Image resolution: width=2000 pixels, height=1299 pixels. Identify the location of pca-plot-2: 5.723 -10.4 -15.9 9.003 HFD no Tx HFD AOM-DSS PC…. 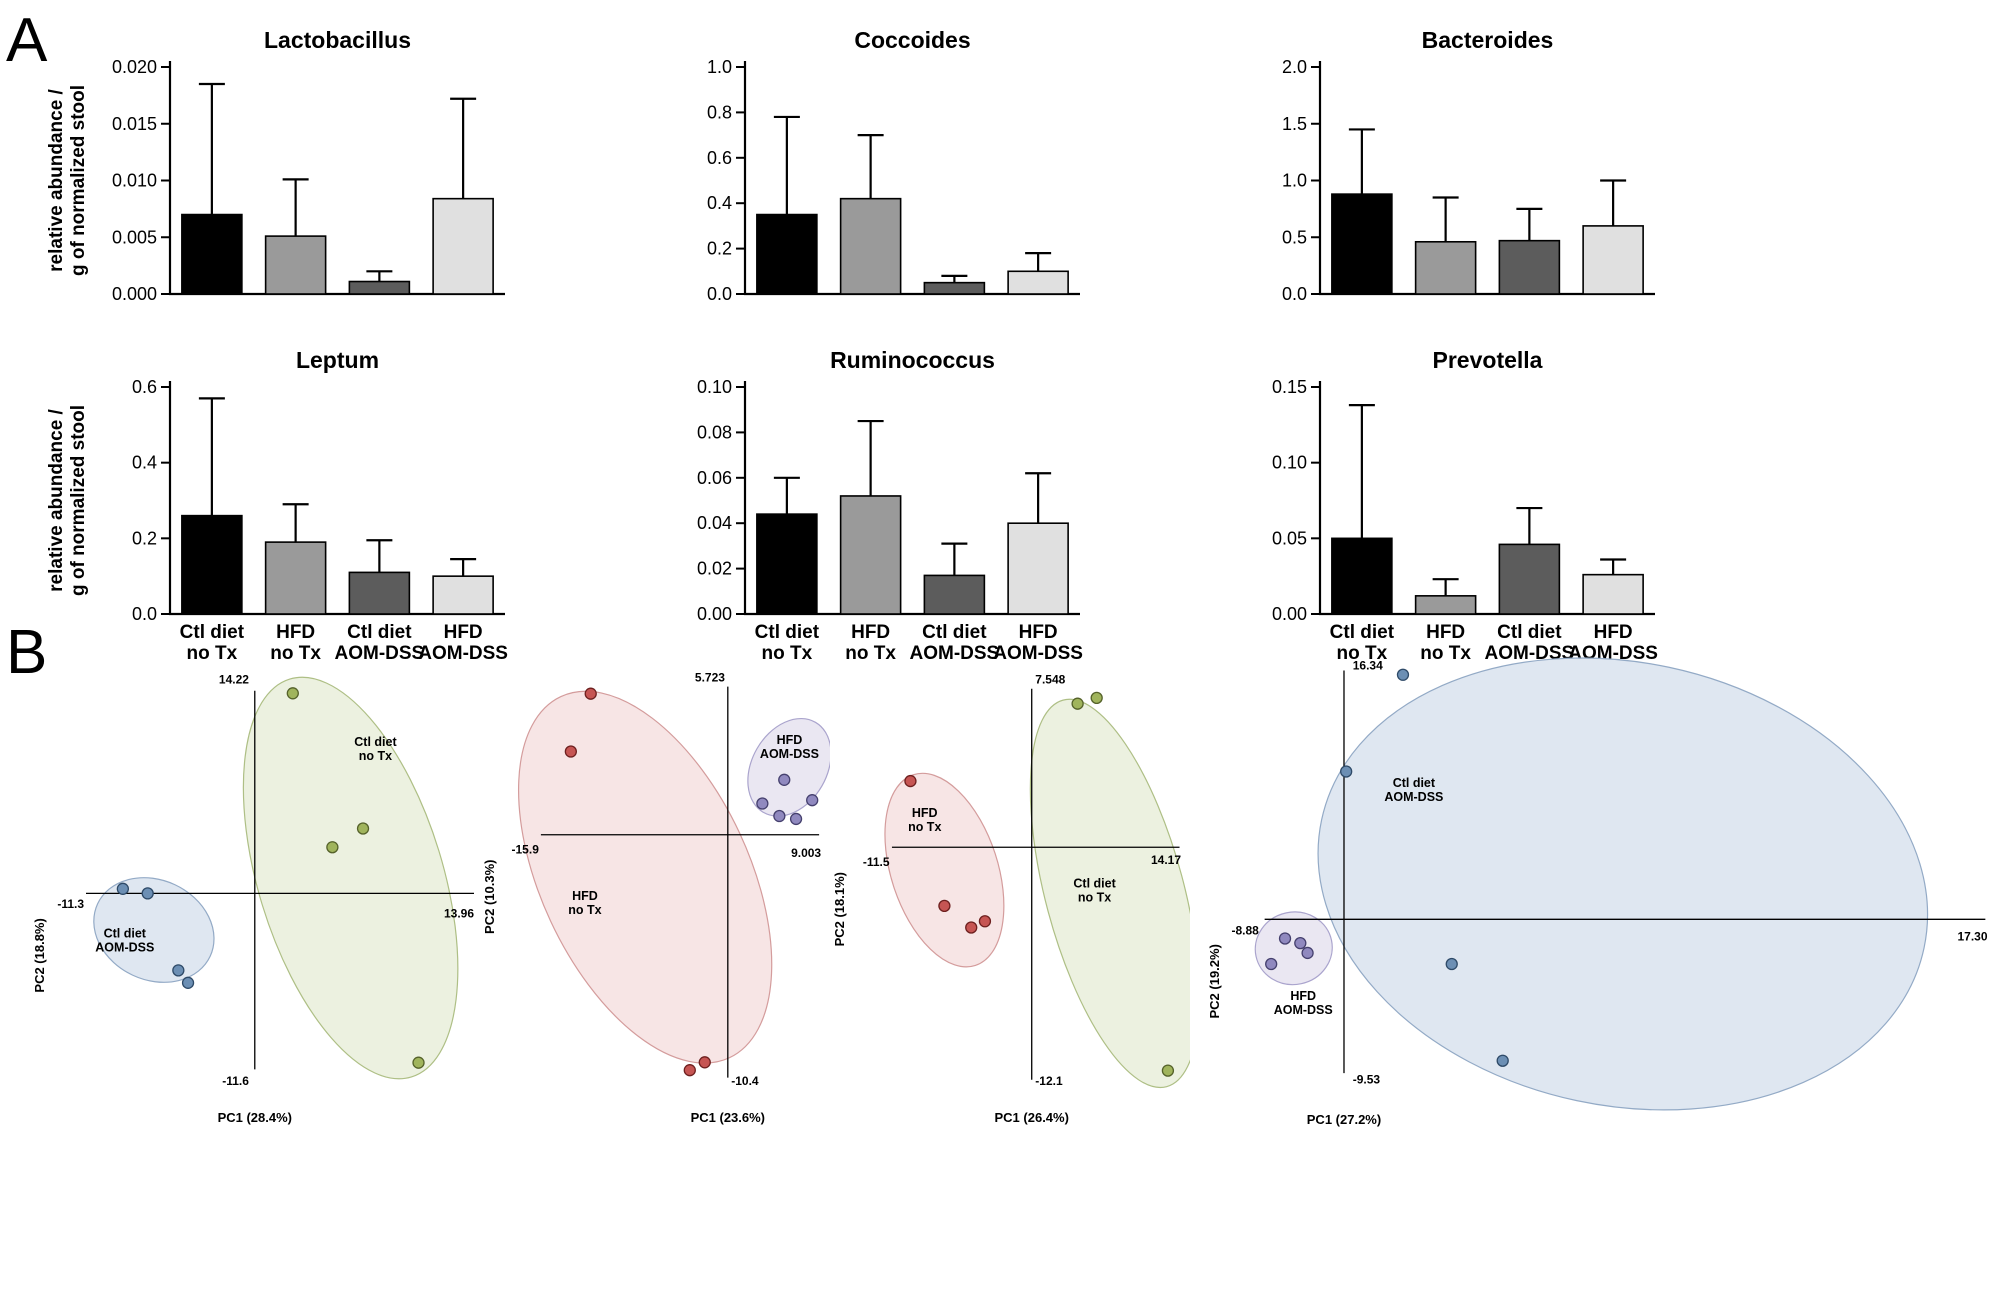
(656, 895).